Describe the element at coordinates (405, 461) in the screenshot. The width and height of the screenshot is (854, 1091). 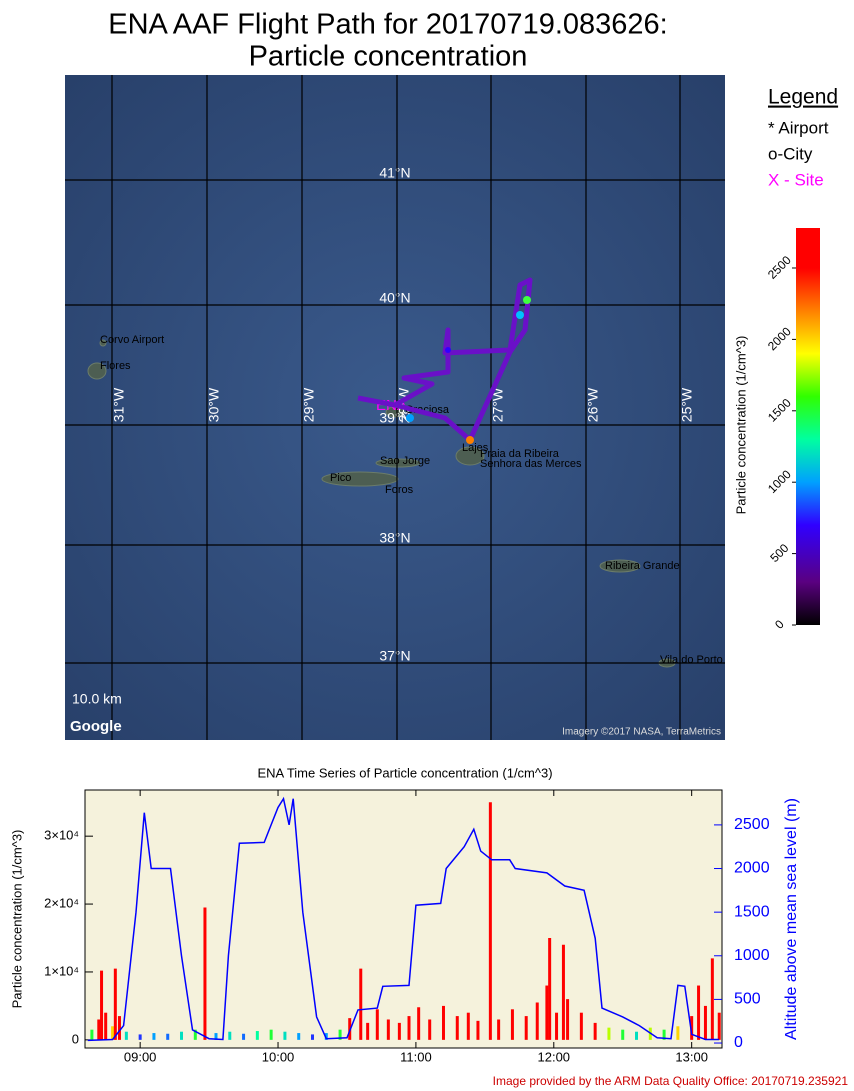
I see `place-label: Sao Jorge` at that location.